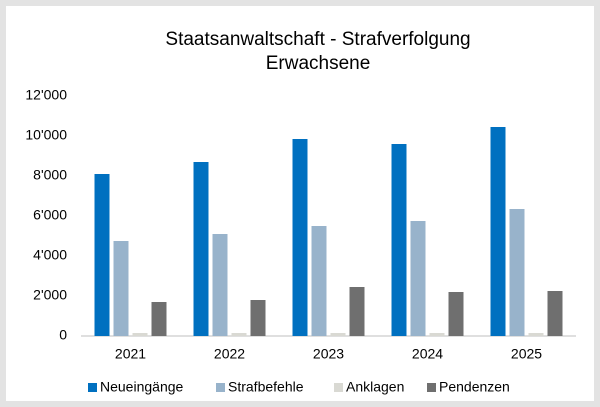  Describe the element at coordinates (375, 387) in the screenshot. I see `legend-label: Anklagen` at that location.